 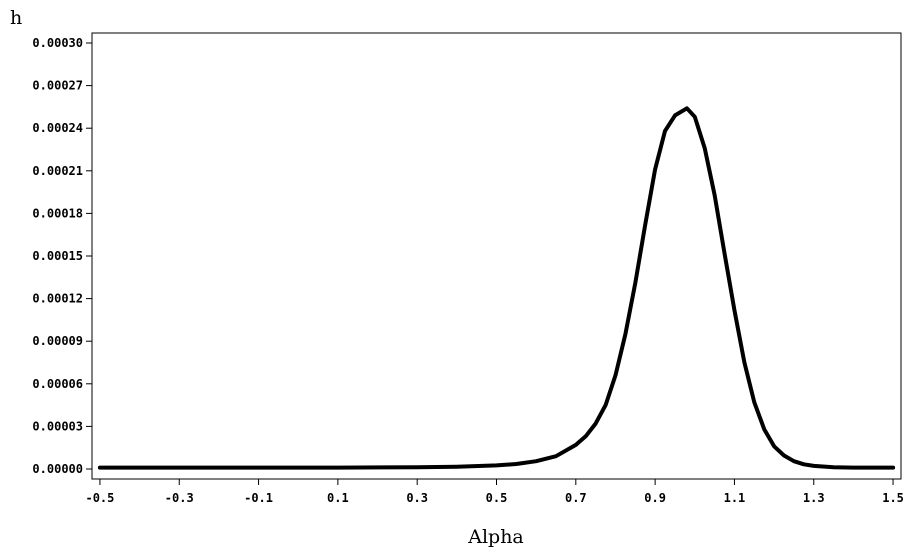 What do you see at coordinates (57, 469) in the screenshot?
I see `y-tick-label: 0.00000` at bounding box center [57, 469].